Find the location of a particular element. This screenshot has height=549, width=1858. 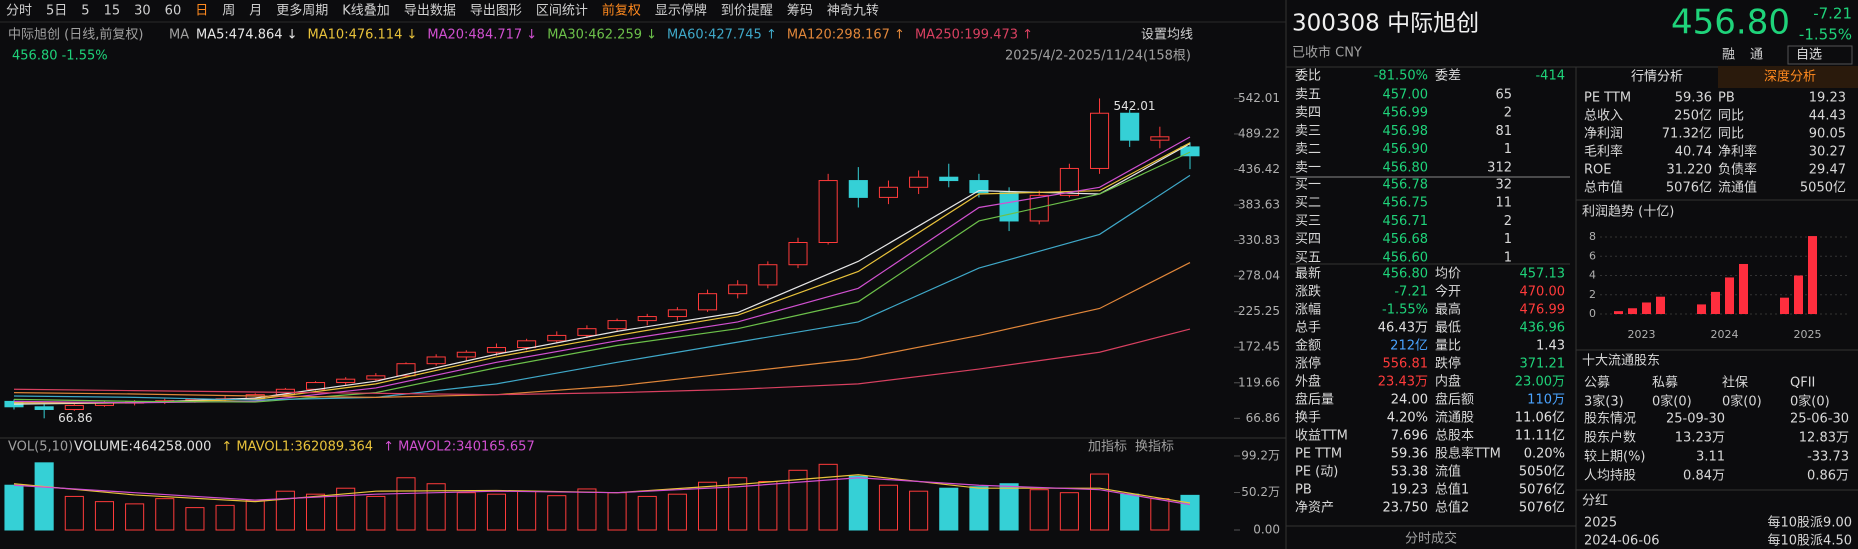

indicator-button: 换指标 is located at coordinates (1154, 447).